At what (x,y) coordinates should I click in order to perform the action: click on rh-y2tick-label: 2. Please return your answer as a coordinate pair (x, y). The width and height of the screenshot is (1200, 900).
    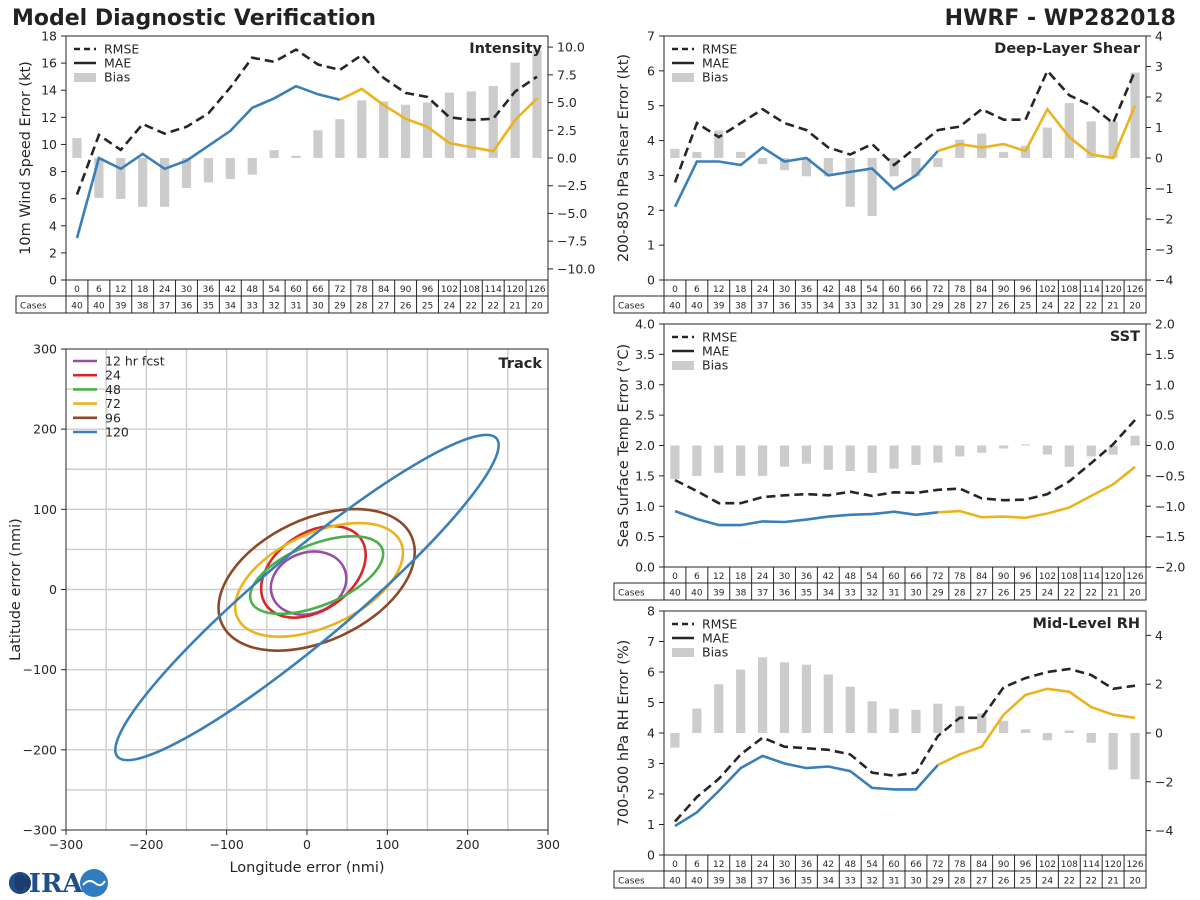
    Looking at the image, I should click on (1159, 684).